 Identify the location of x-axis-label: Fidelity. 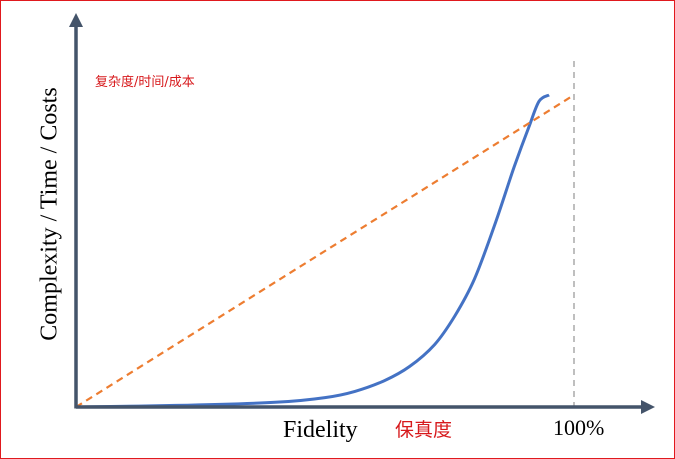
(320, 430).